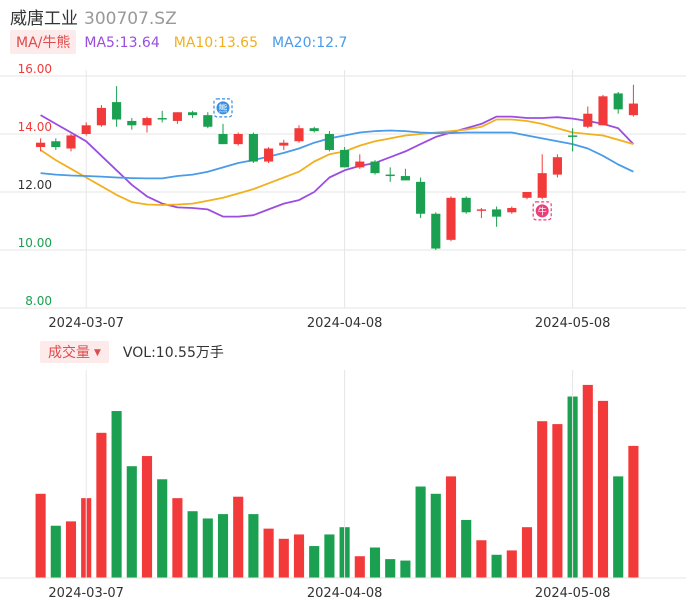 This screenshot has width=686, height=606. What do you see at coordinates (345, 593) in the screenshot?
I see `date-tick-label: 2024-04-08` at bounding box center [345, 593].